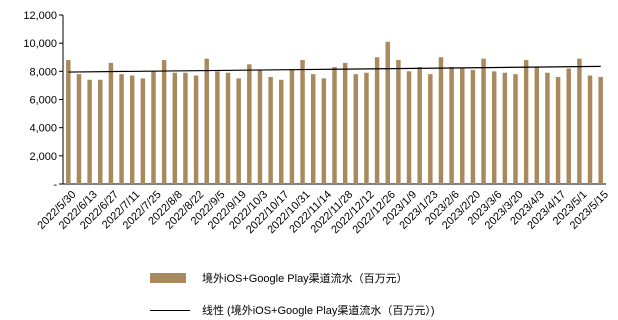 The image size is (618, 320). I want to click on legend-line-swatch, so click(170, 310).